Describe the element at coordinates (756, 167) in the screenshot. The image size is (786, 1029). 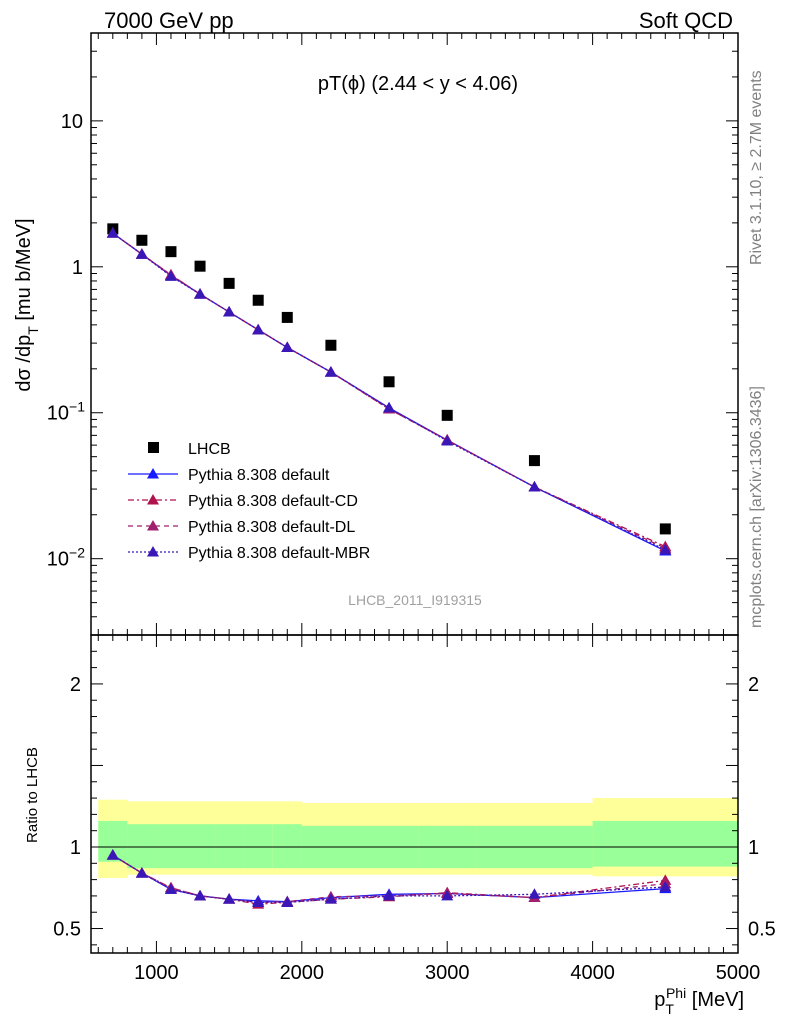
I see `rivet-label: Rivet 3.1.10, ≥ 2.7M events` at that location.